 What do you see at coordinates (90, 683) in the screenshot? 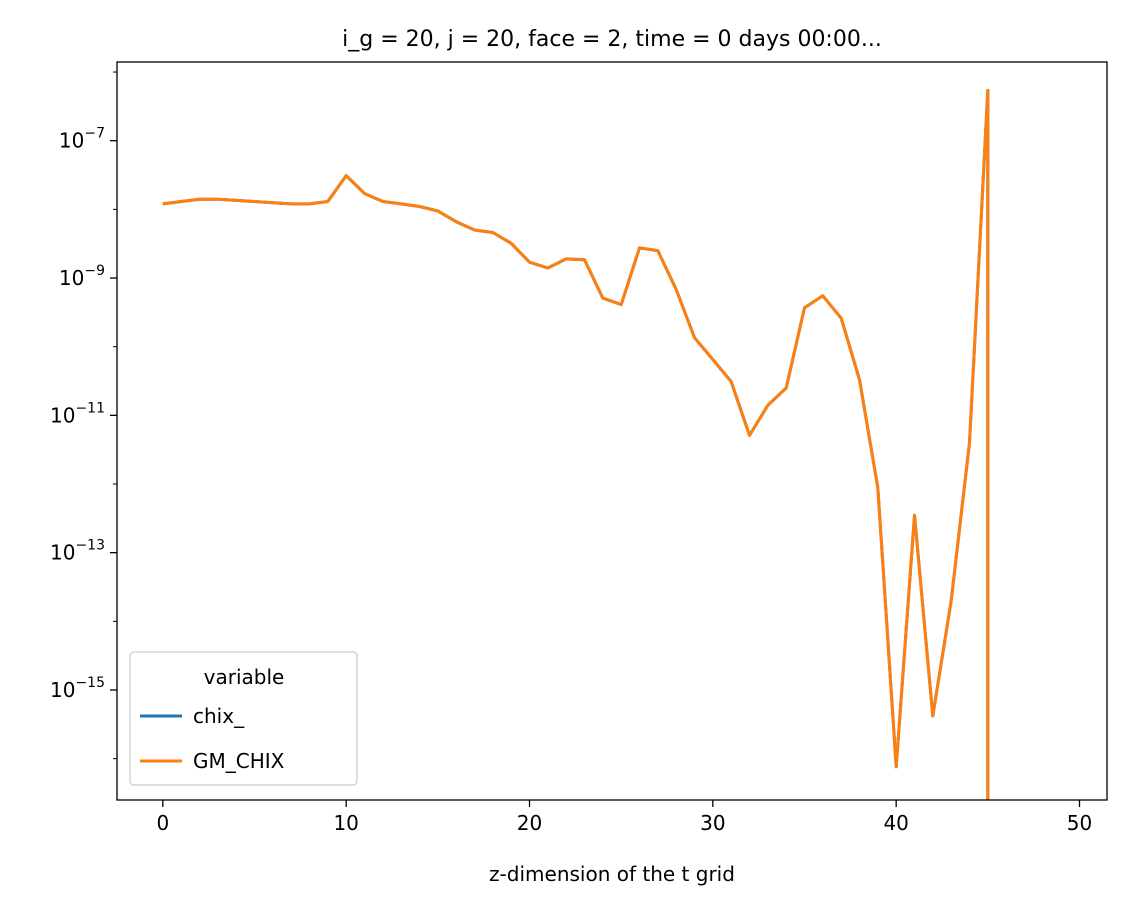
I see `y-tick-exponent: −15` at bounding box center [90, 683].